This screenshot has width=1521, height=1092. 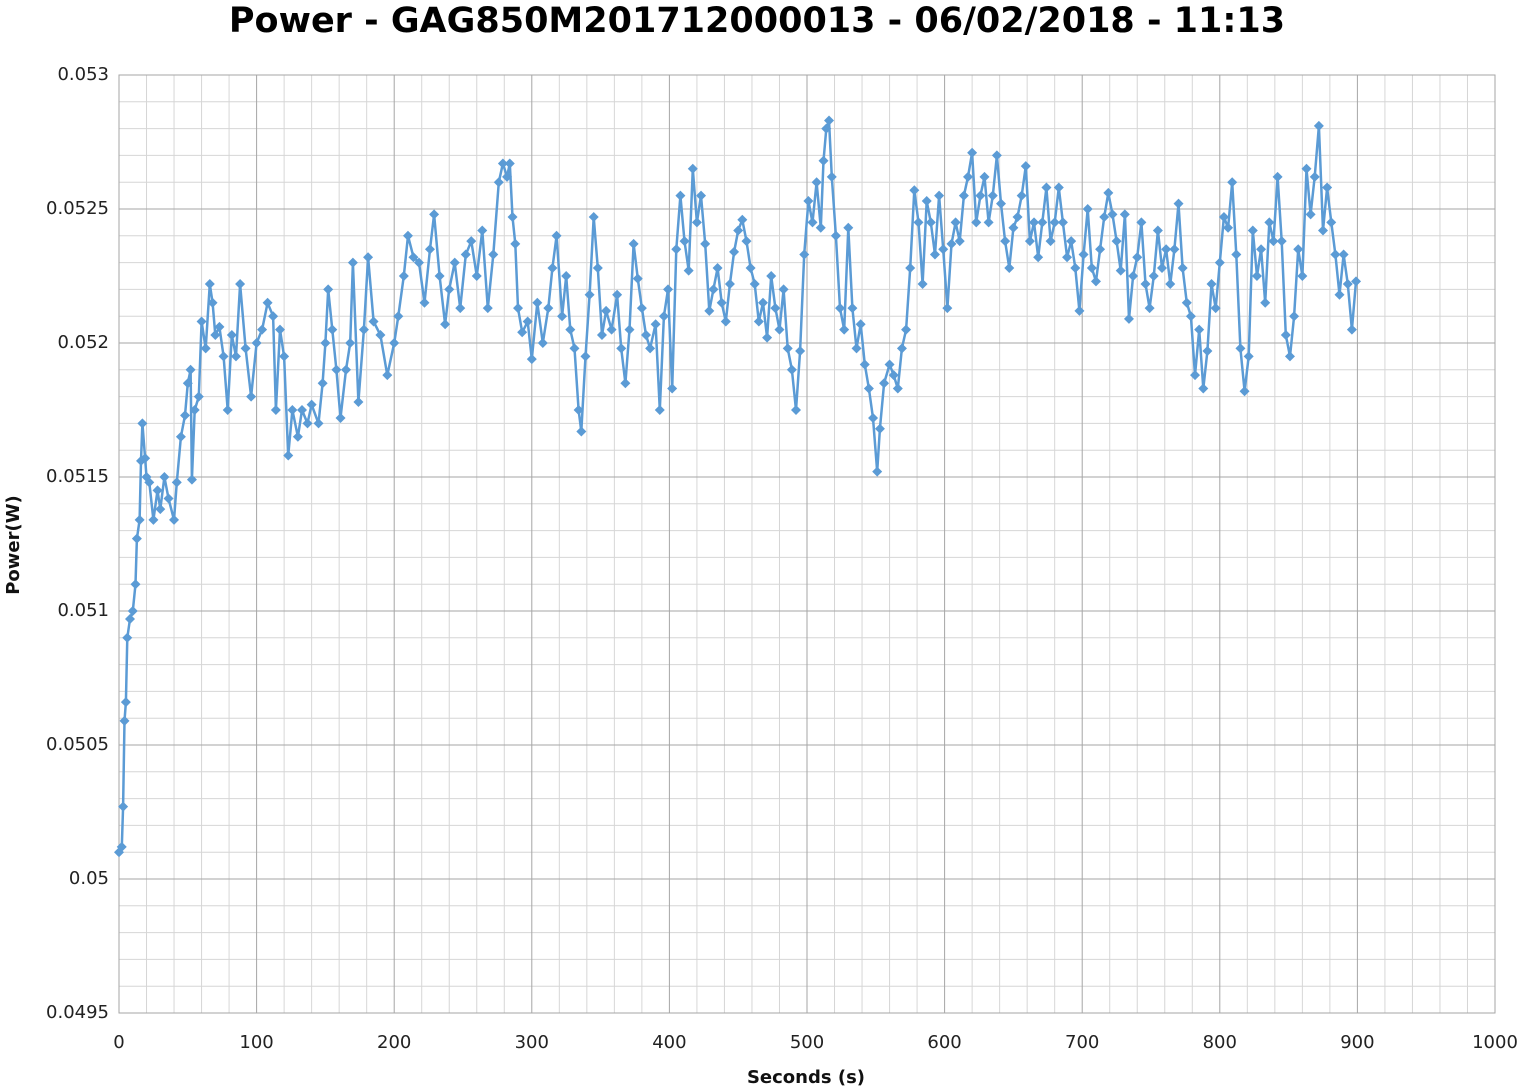 I want to click on y-axis-title: Power(W), so click(x=13, y=545).